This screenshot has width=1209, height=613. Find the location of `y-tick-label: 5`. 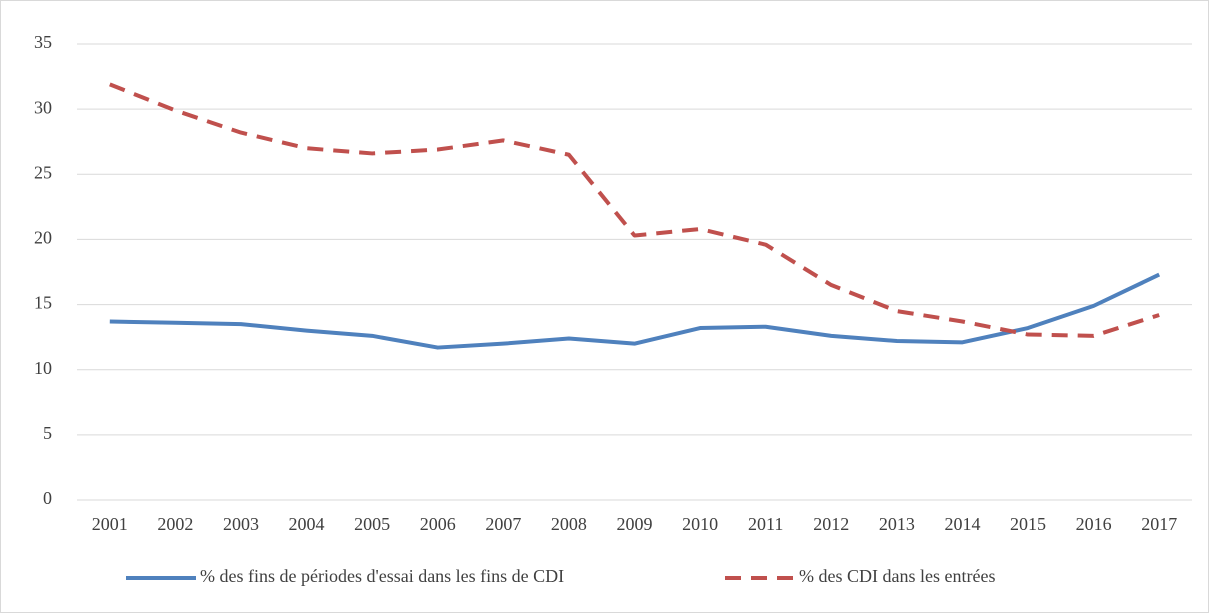

y-tick-label: 5 is located at coordinates (47, 433).